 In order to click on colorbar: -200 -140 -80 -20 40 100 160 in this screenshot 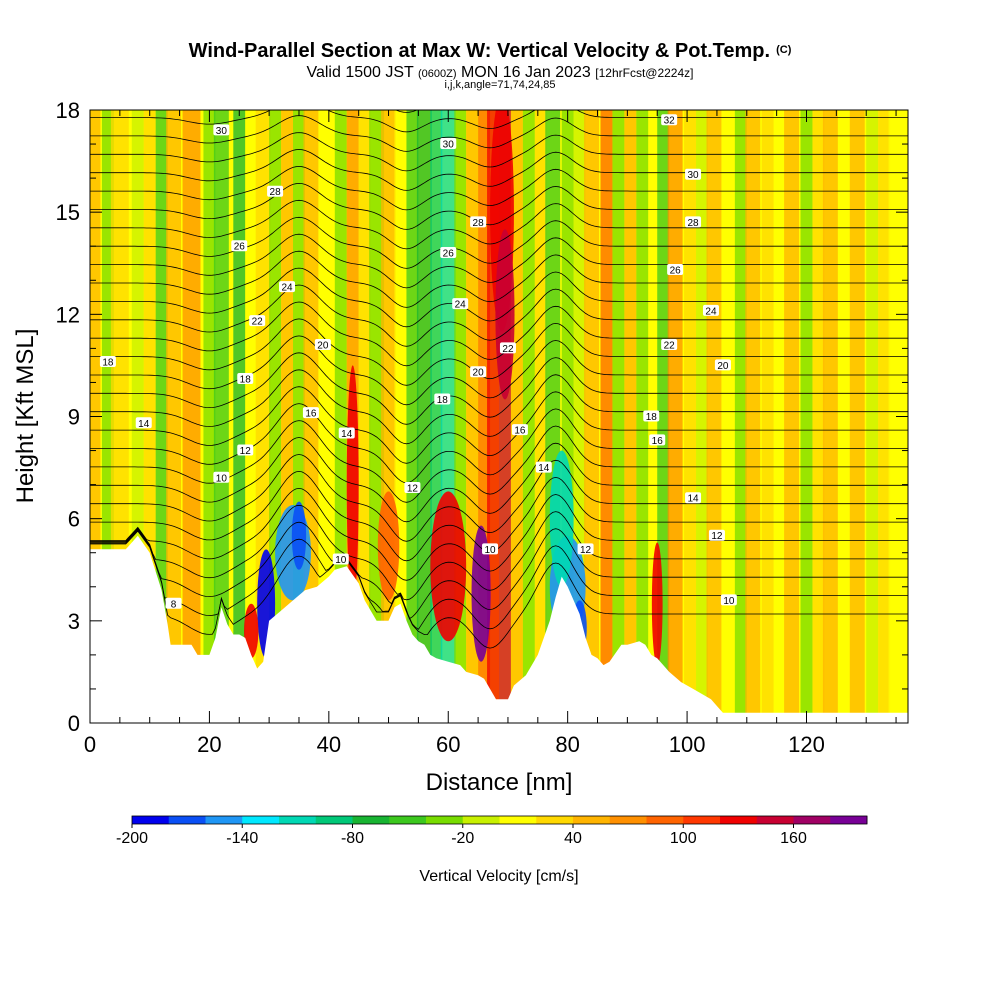, I will do `click(492, 831)`.